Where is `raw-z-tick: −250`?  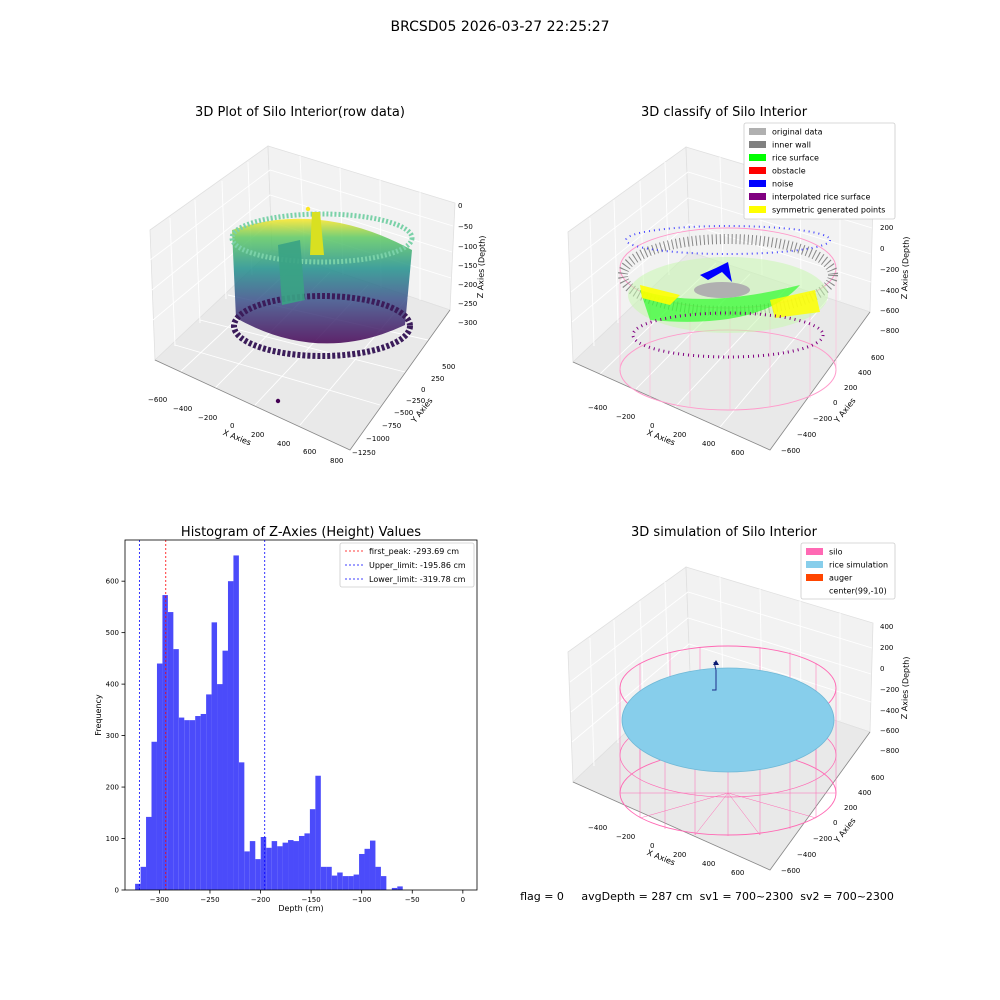 raw-z-tick: −250 is located at coordinates (467, 304).